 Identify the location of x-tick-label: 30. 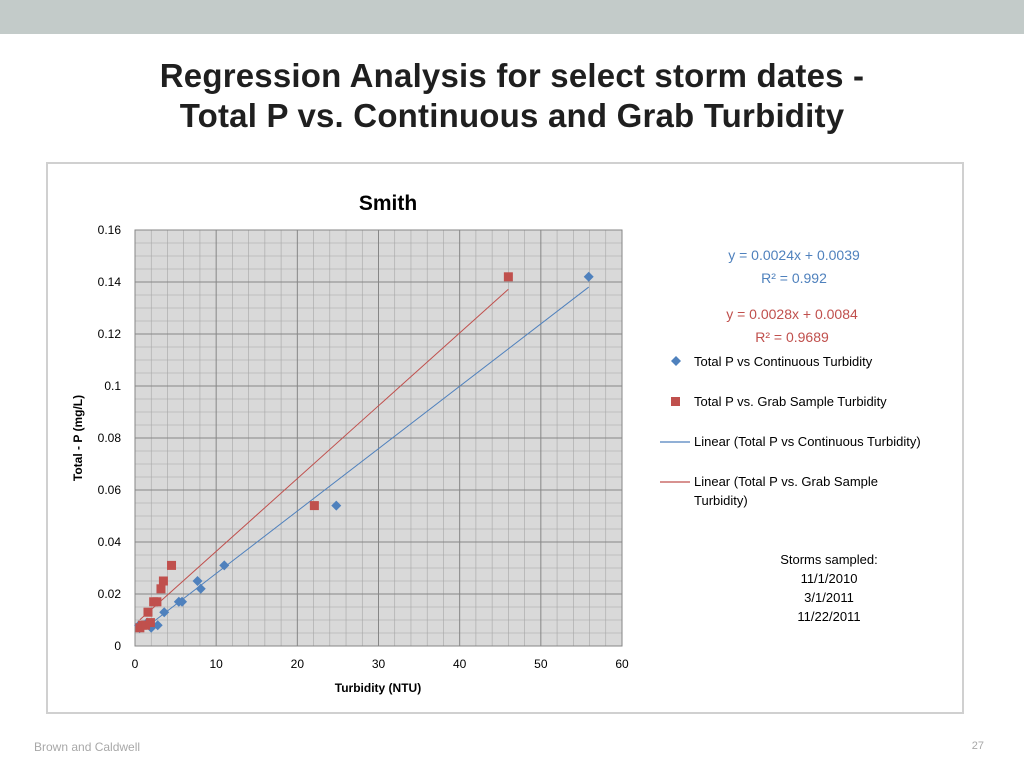
(379, 664).